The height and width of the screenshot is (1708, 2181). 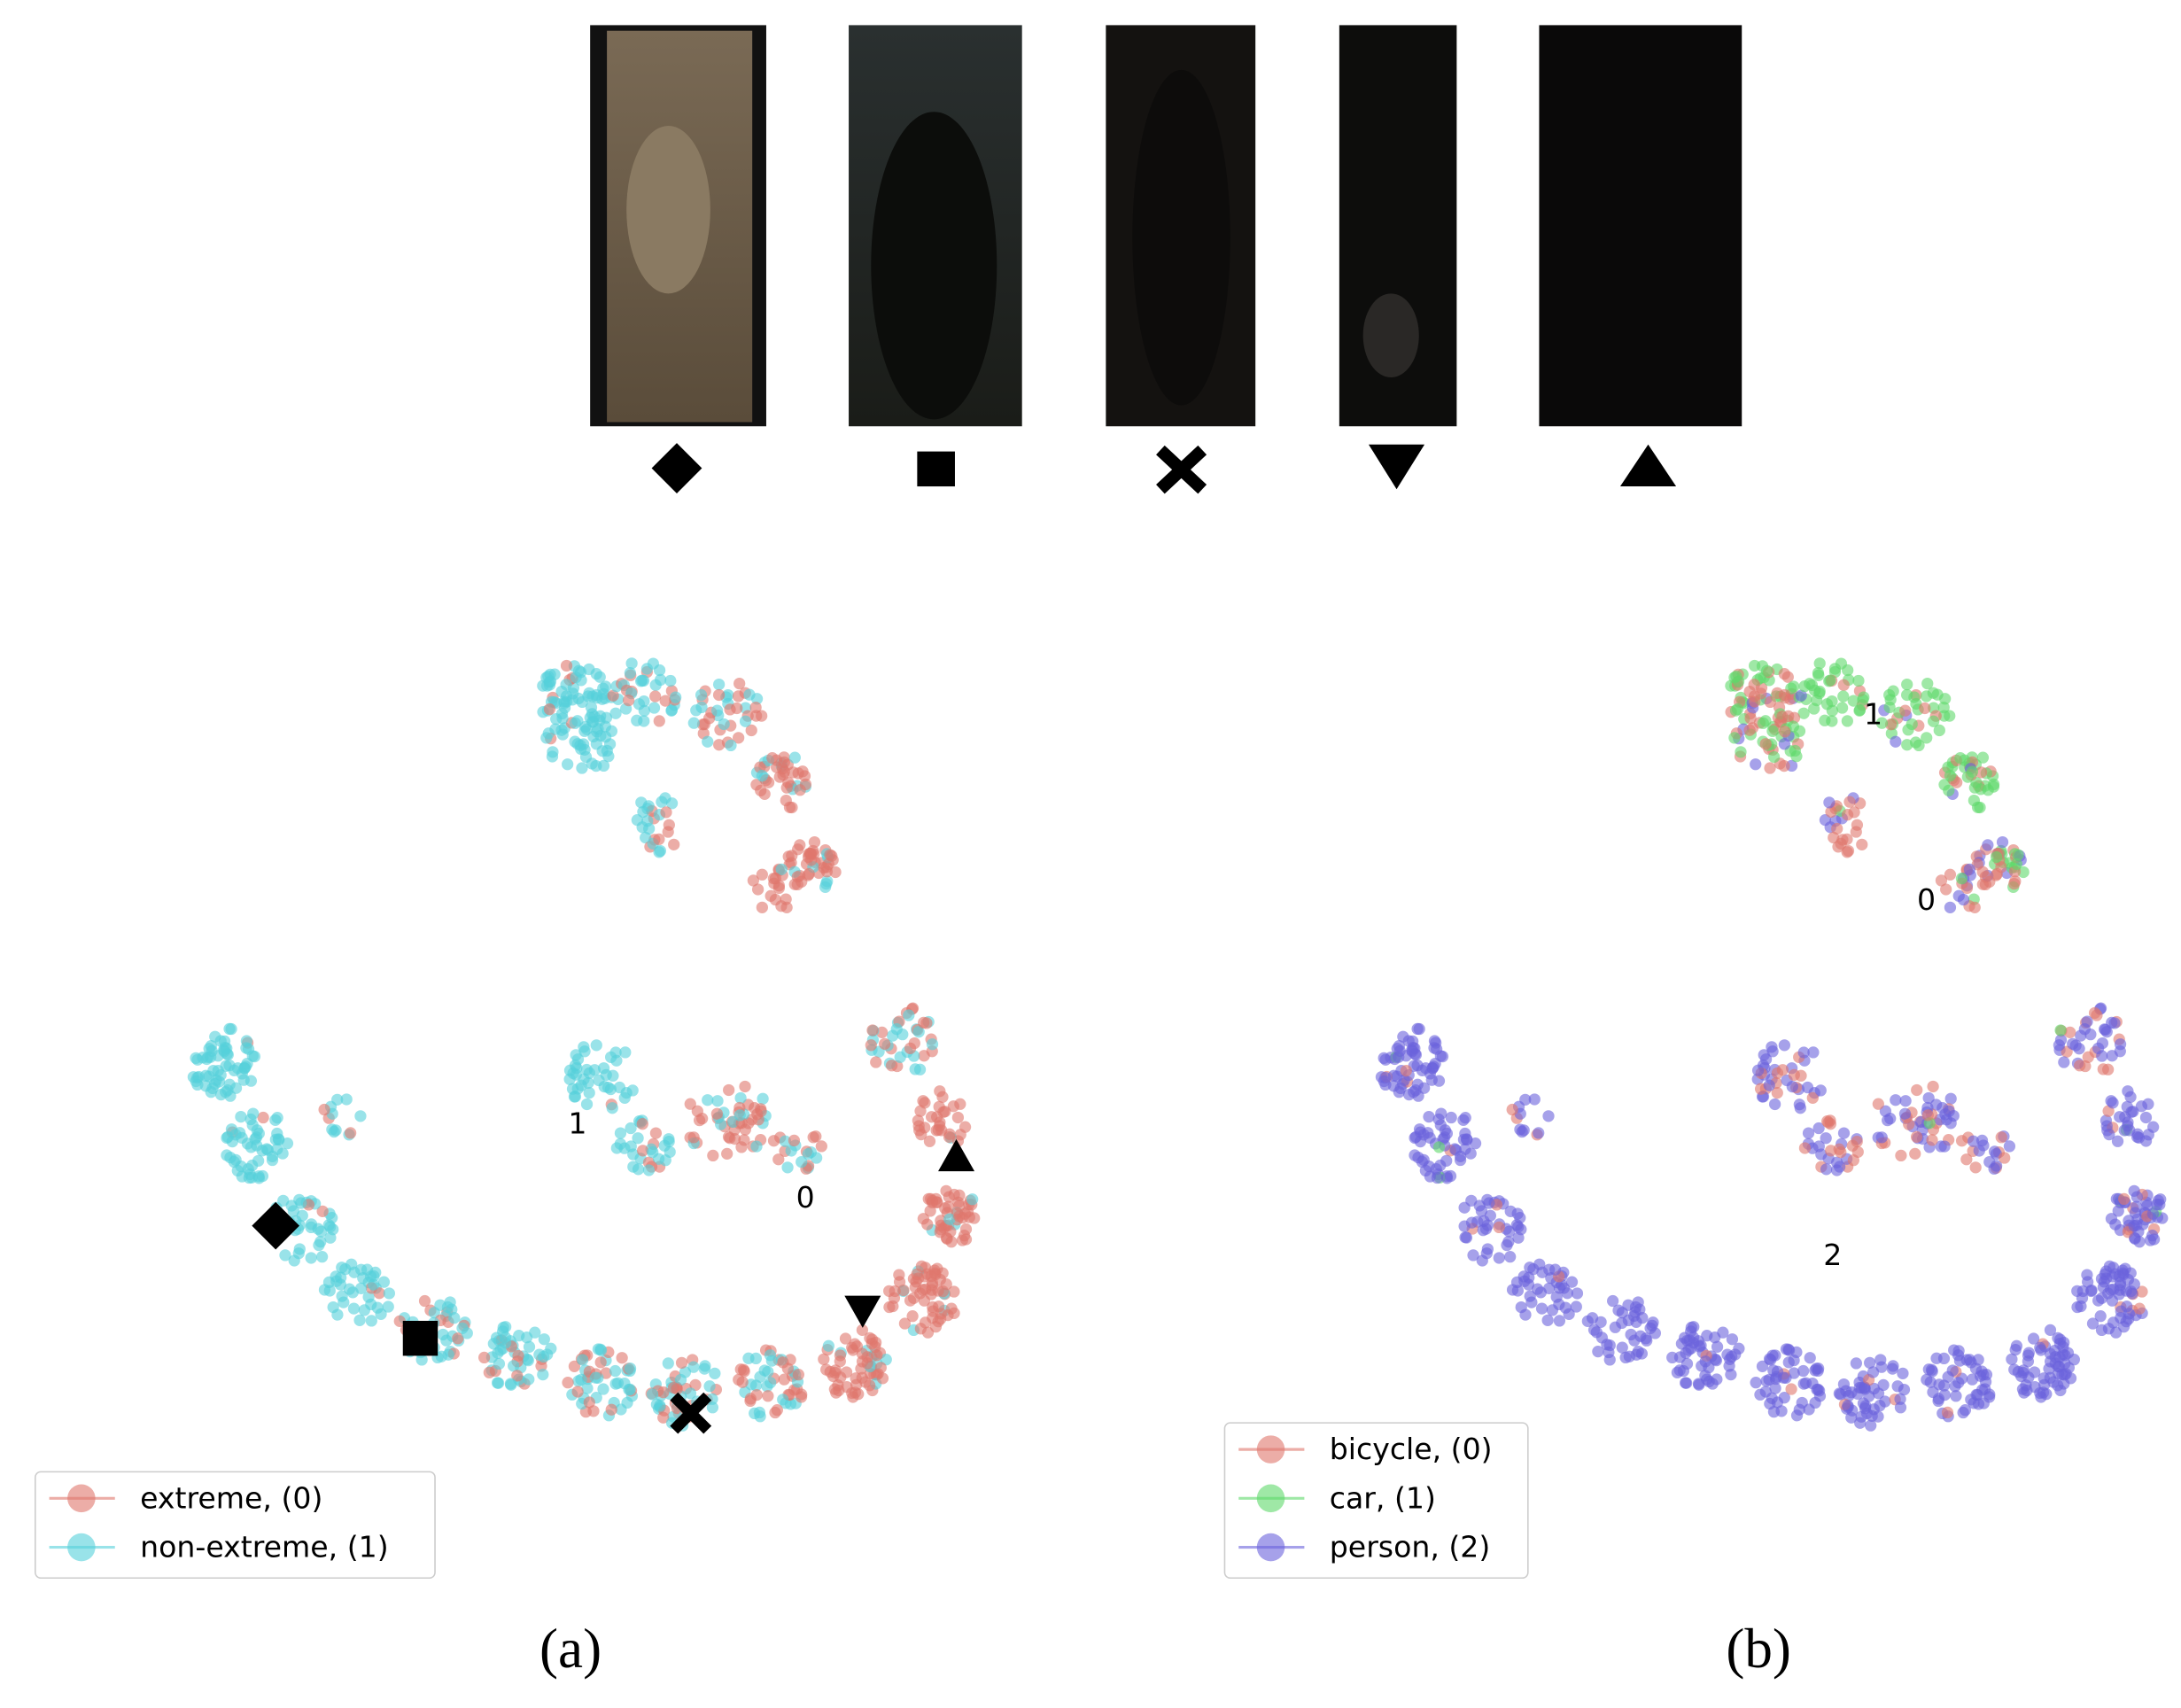 What do you see at coordinates (1383, 1497) in the screenshot?
I see `legend-label: car, (1)` at bounding box center [1383, 1497].